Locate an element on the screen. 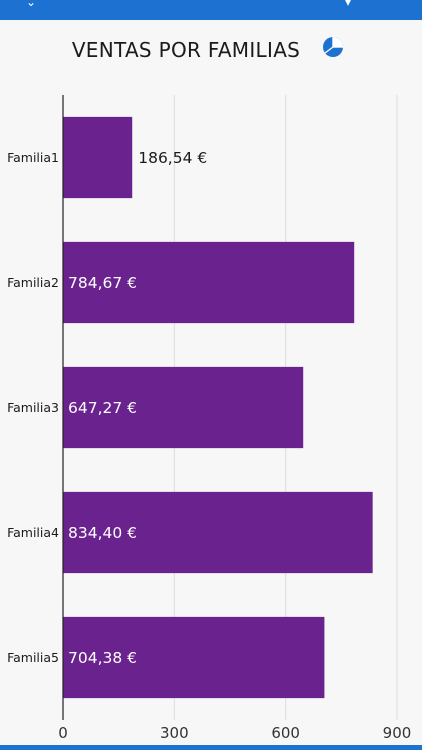 This screenshot has height=750, width=422. value-label: 647,27 € is located at coordinates (102, 408).